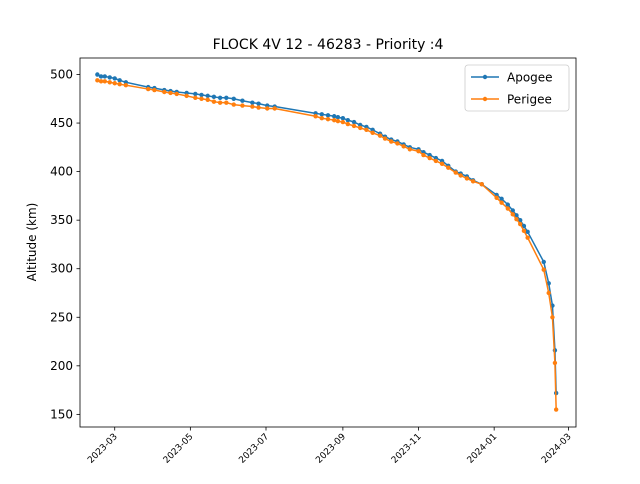  Describe the element at coordinates (517, 88) in the screenshot. I see `legend: Apogee Perigee` at that location.